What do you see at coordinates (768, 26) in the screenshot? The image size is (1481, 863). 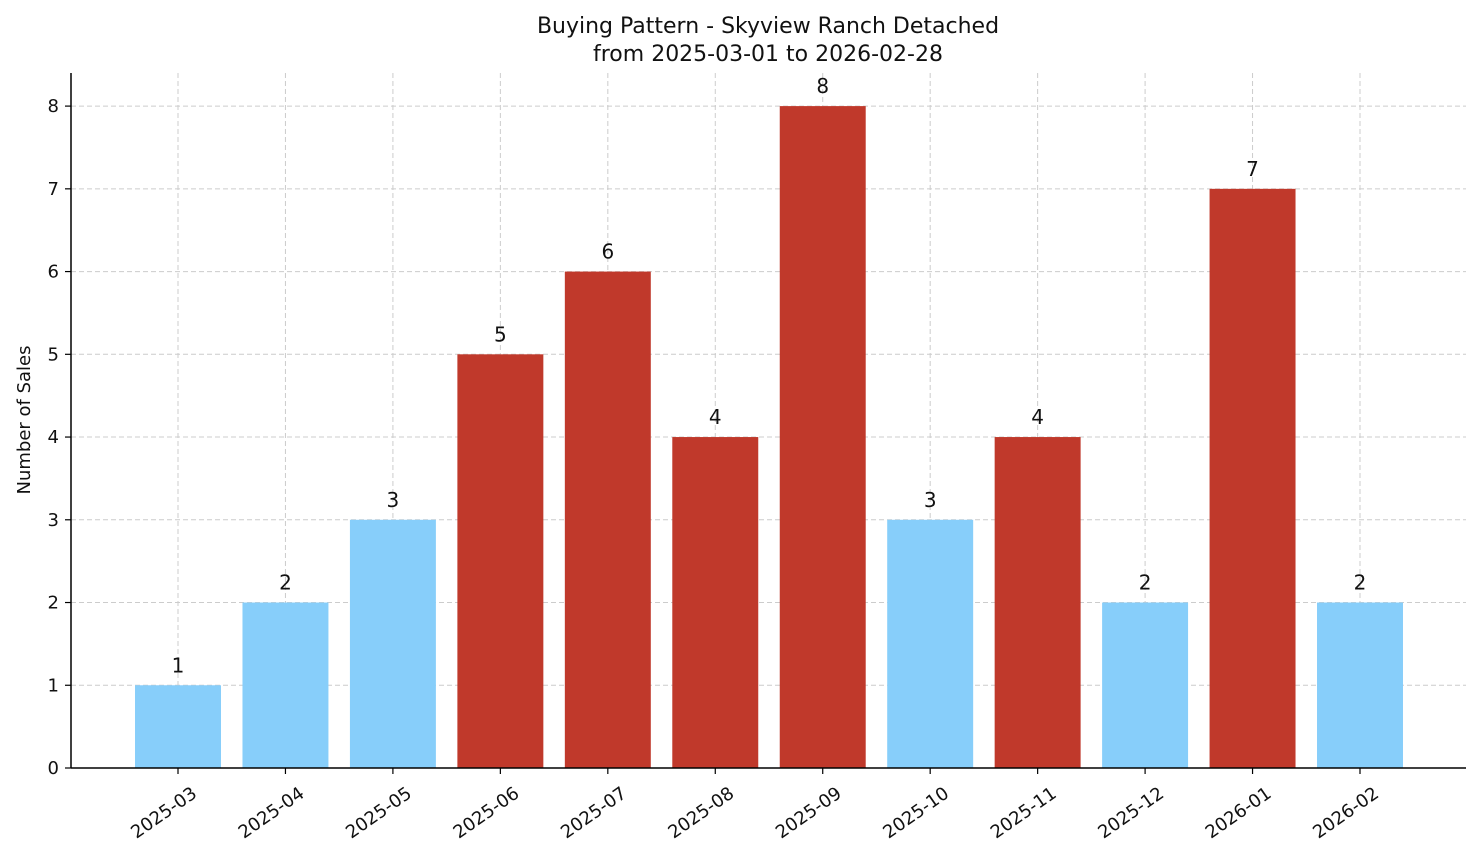 I see `chart-title: Buying Pattern - Skyview Ranch Detached` at bounding box center [768, 26].